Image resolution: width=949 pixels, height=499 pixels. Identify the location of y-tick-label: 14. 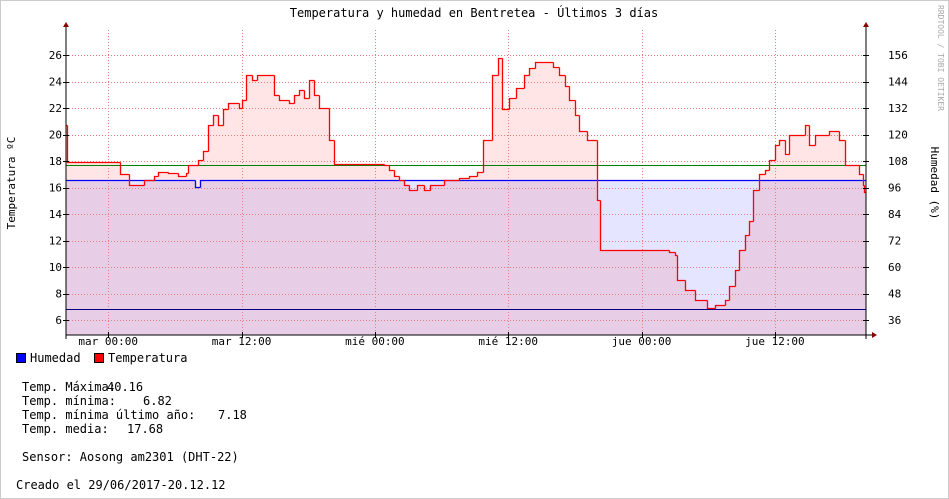
(56, 214).